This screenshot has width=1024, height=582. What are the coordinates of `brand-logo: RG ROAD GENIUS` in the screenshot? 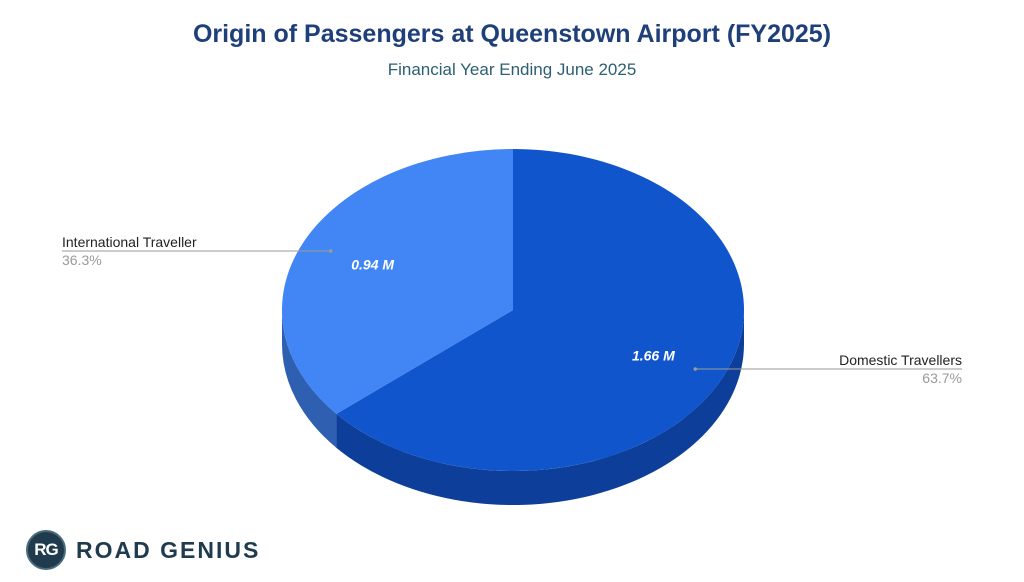 It's located at (143, 550).